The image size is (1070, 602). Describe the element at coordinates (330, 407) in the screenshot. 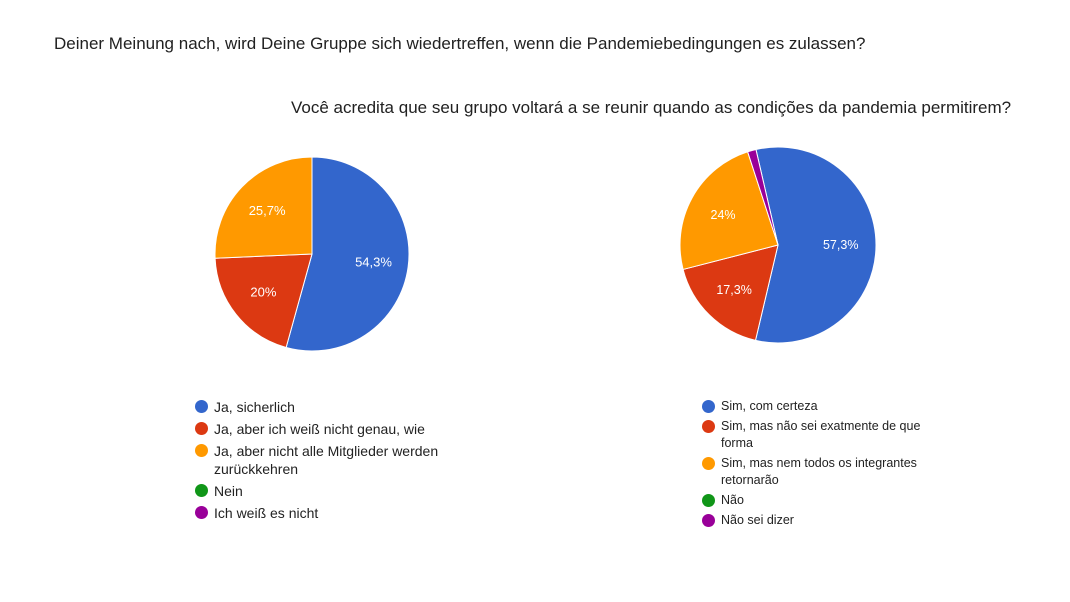

I see `legend-item-0: Ja, sicherlich` at that location.